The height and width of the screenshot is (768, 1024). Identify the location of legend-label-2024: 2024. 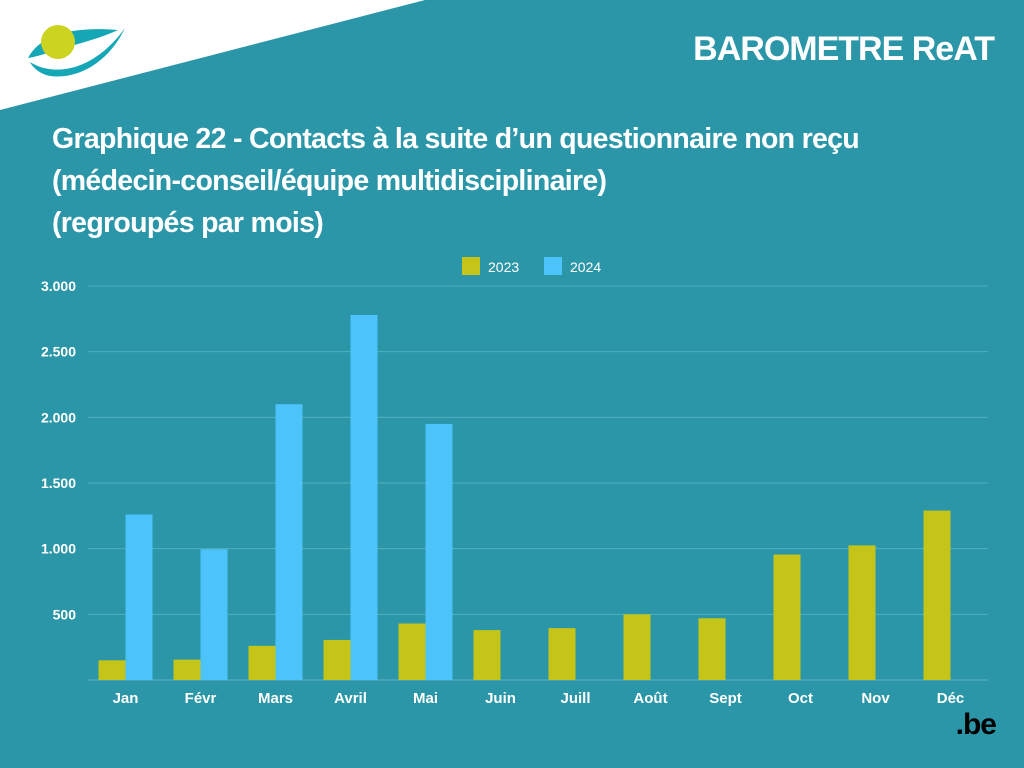
(585, 267).